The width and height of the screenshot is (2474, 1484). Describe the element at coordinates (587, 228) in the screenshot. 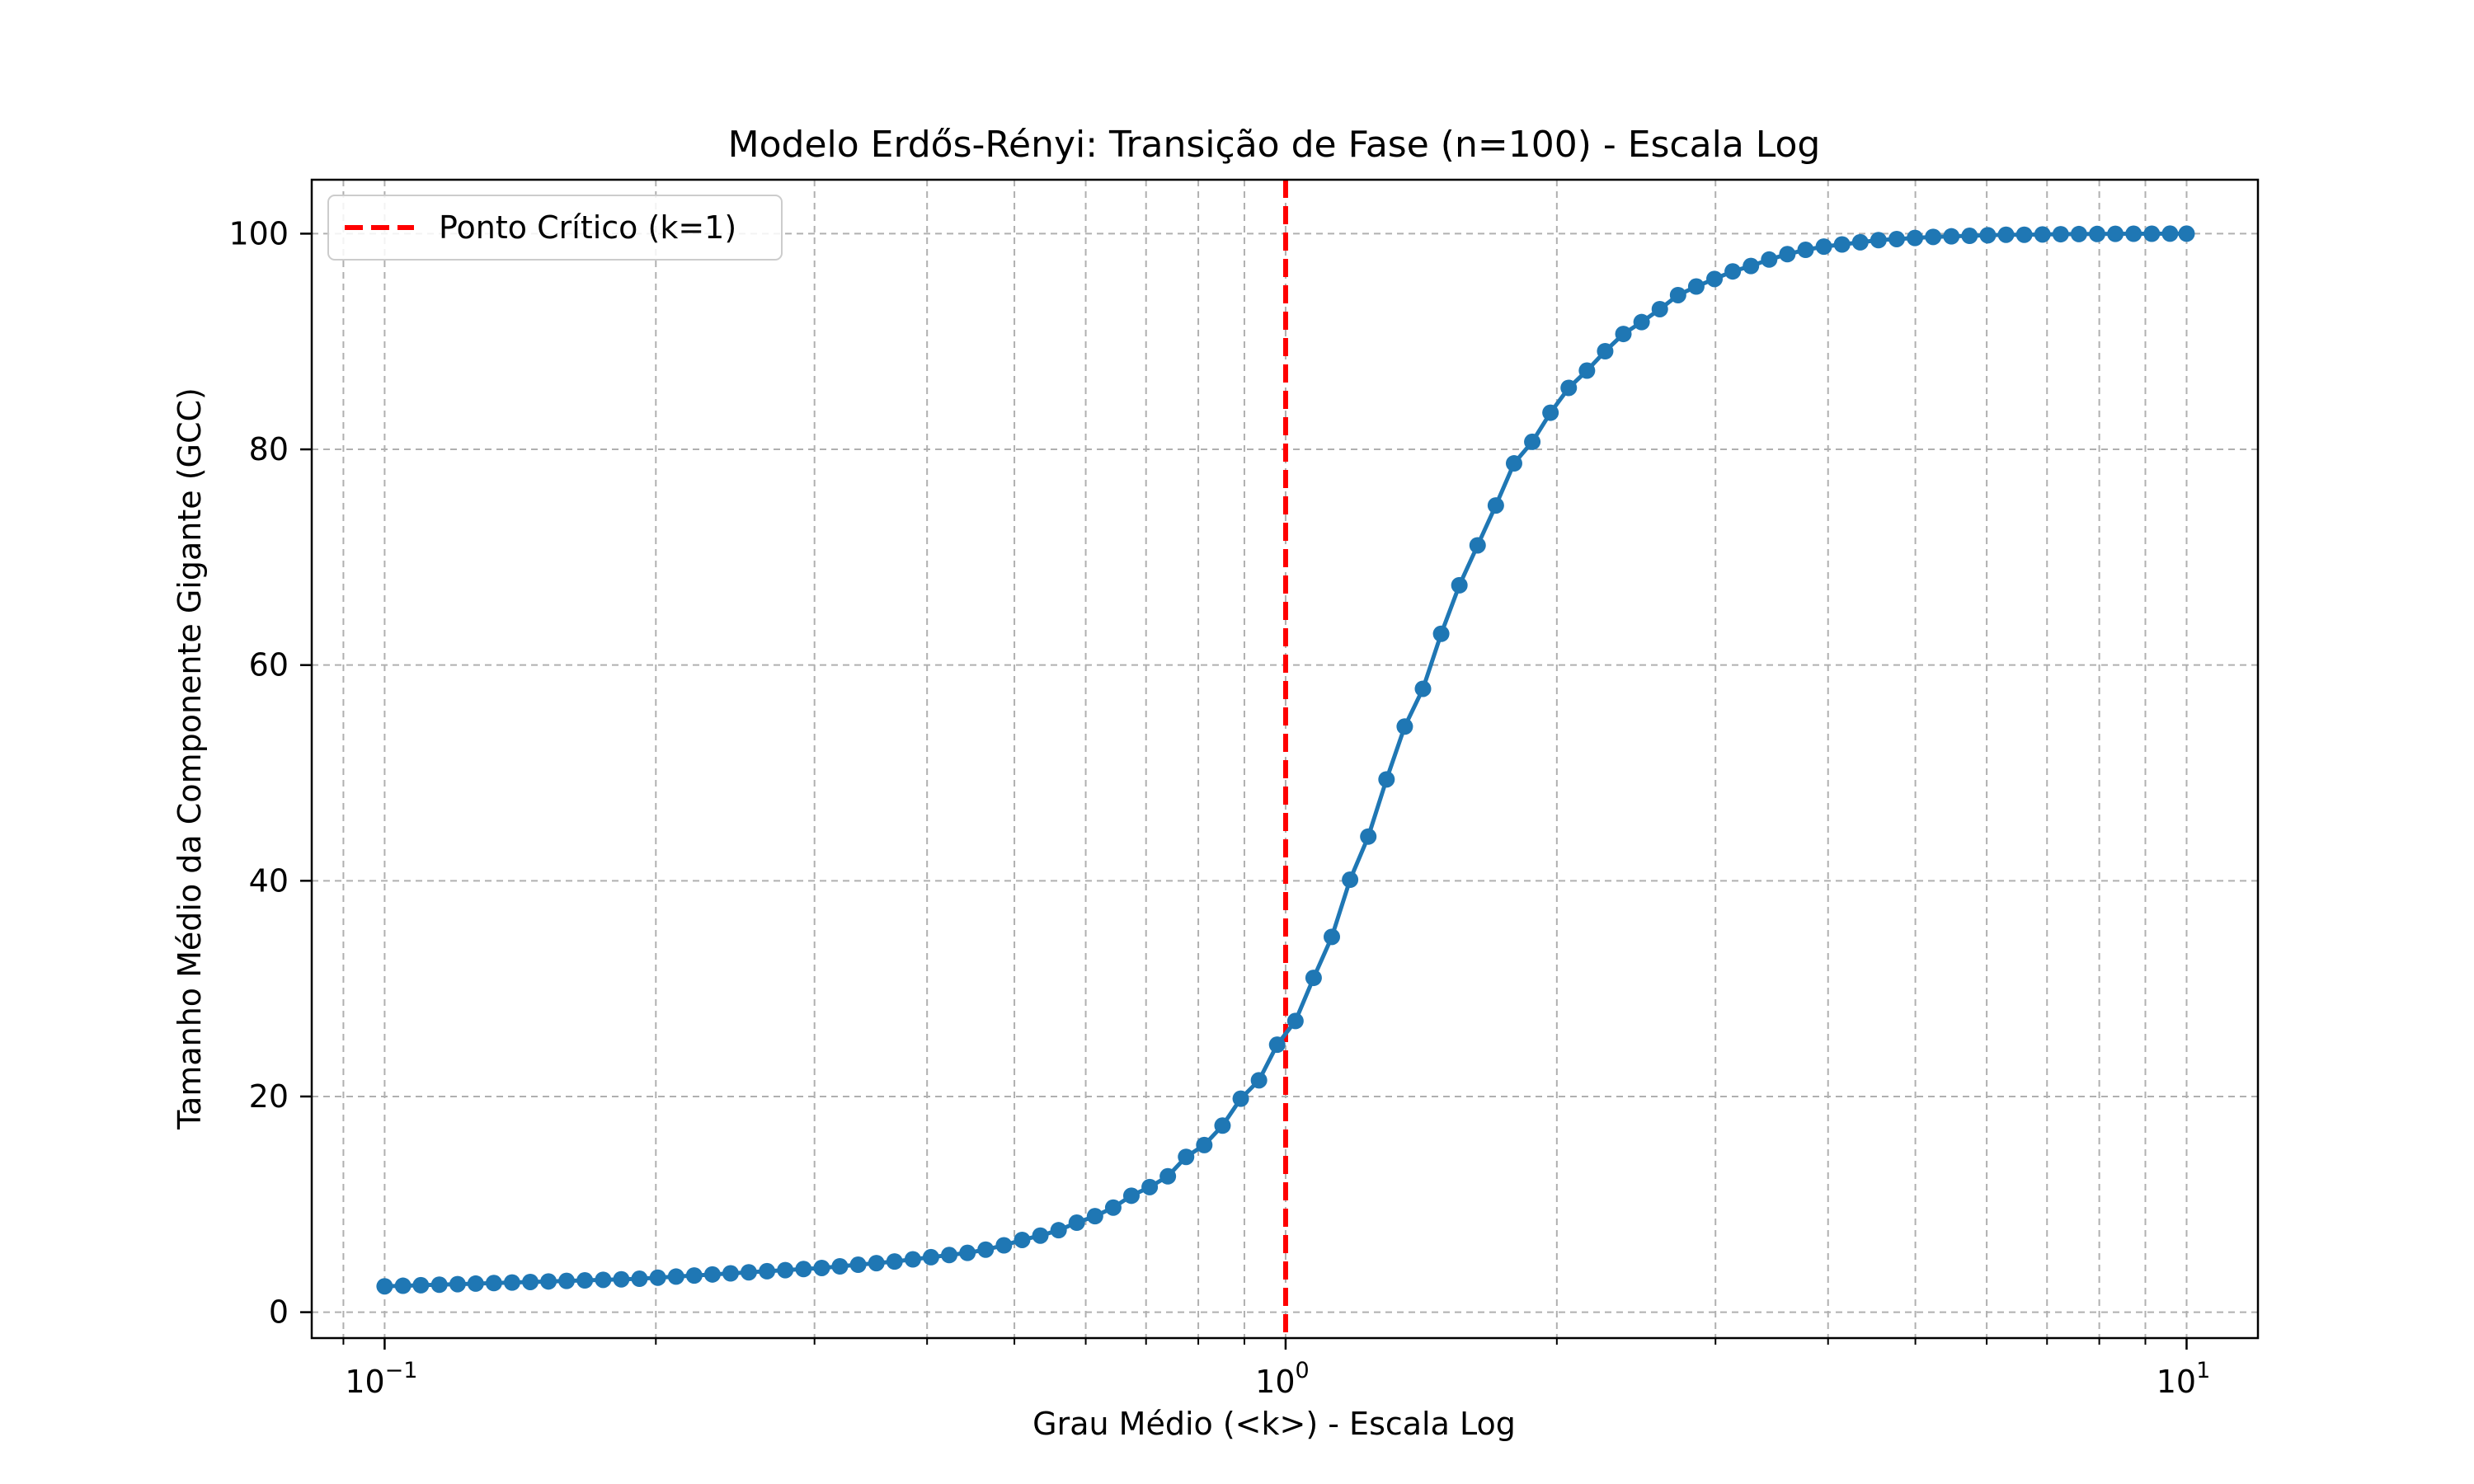

I see `legend-label-ponto-critico: Ponto Crítico (k=1)` at that location.